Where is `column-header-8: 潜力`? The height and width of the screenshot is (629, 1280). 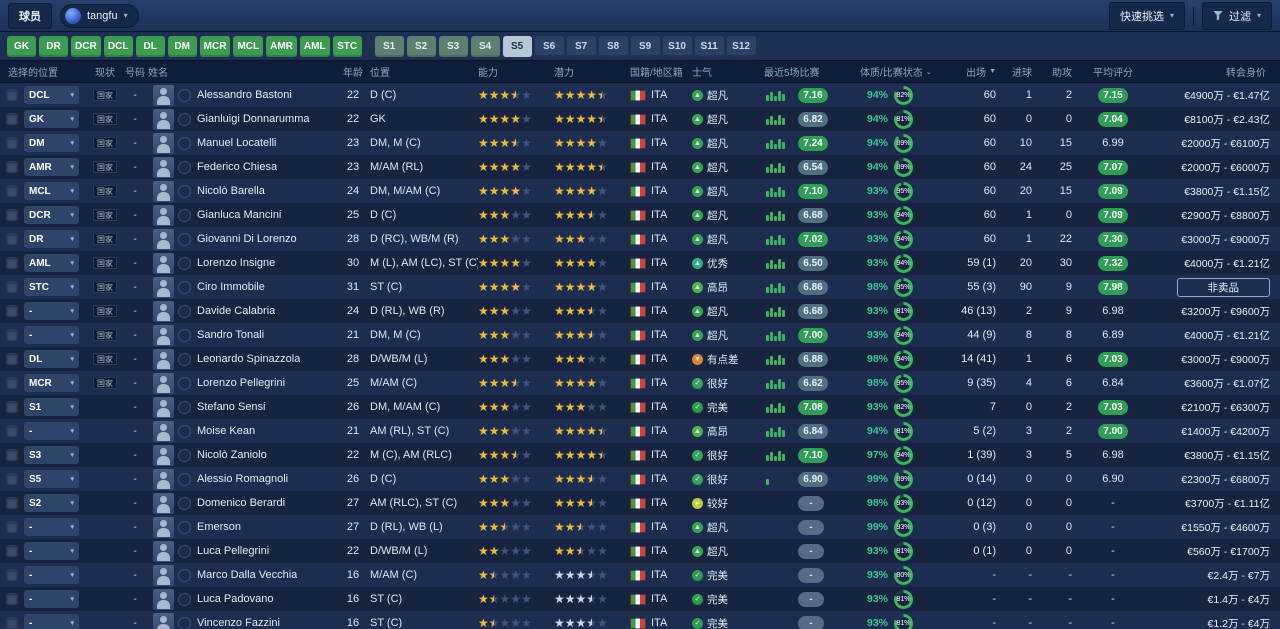
column-header-8: 潜力 is located at coordinates (564, 73).